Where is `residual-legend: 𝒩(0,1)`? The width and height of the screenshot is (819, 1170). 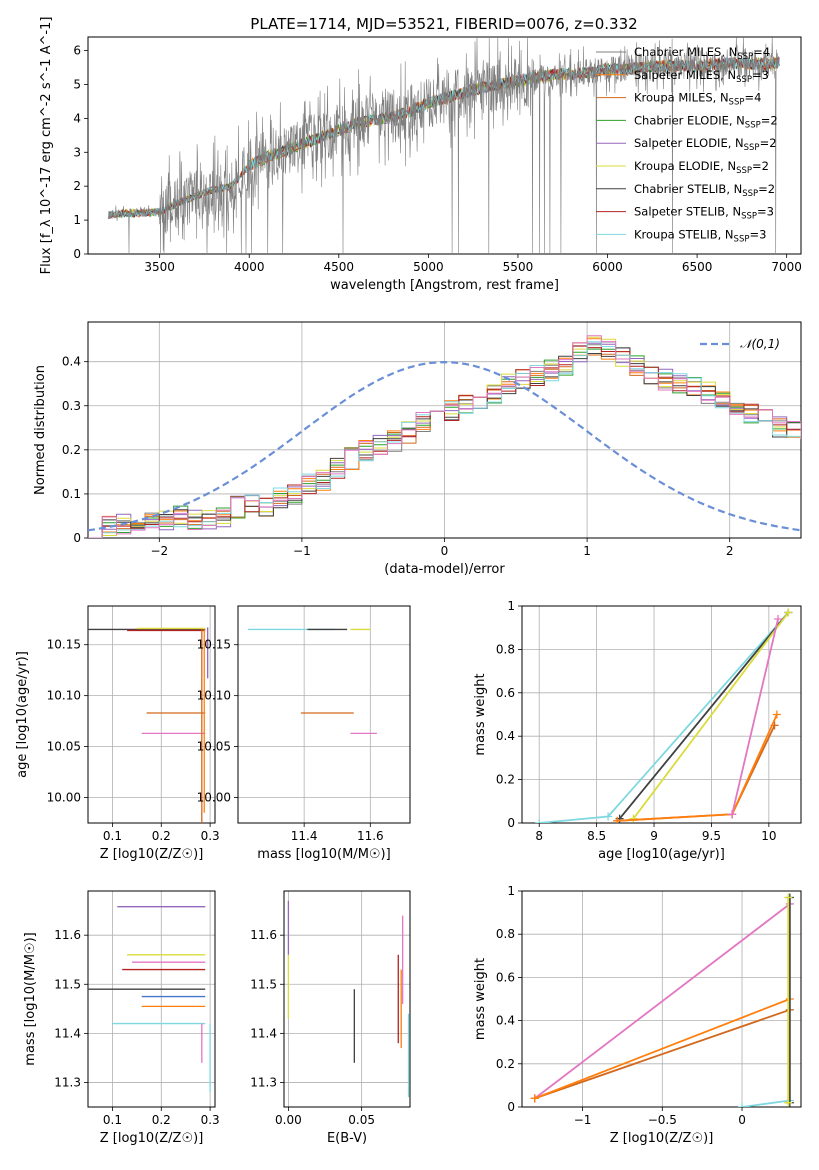
residual-legend: 𝒩(0,1) is located at coordinates (740, 344).